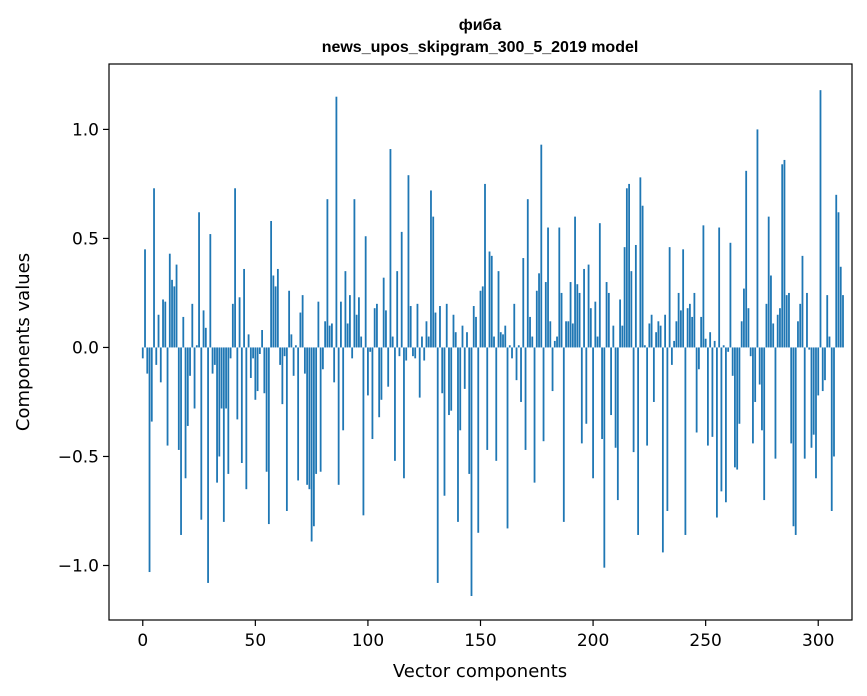 This screenshot has height=696, width=867. What do you see at coordinates (78, 457) in the screenshot?
I see `y-tick-label-1: −0.5` at bounding box center [78, 457].